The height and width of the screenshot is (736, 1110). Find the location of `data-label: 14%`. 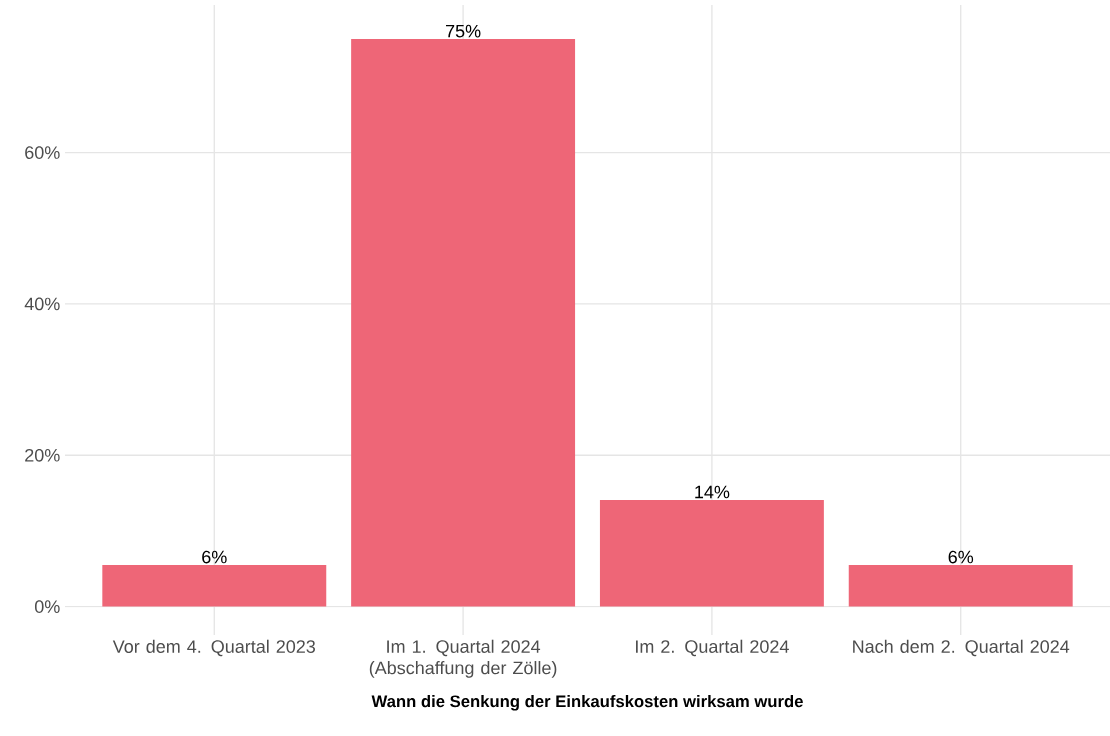

data-label: 14% is located at coordinates (712, 492).